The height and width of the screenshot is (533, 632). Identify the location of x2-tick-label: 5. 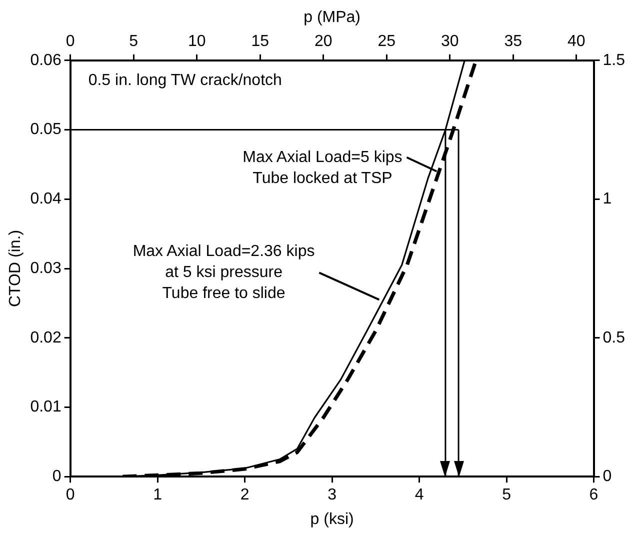
(133, 41).